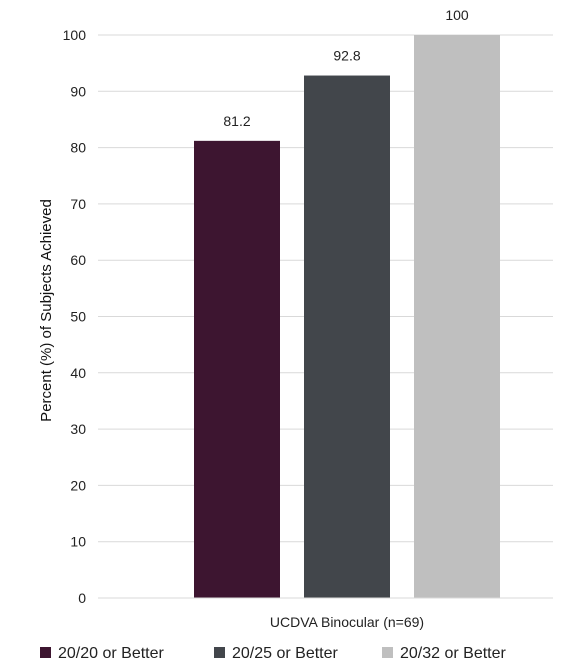 The image size is (578, 666). Describe the element at coordinates (46, 310) in the screenshot. I see `y-axis-title: Percent (%) of Subjects Achieved` at that location.